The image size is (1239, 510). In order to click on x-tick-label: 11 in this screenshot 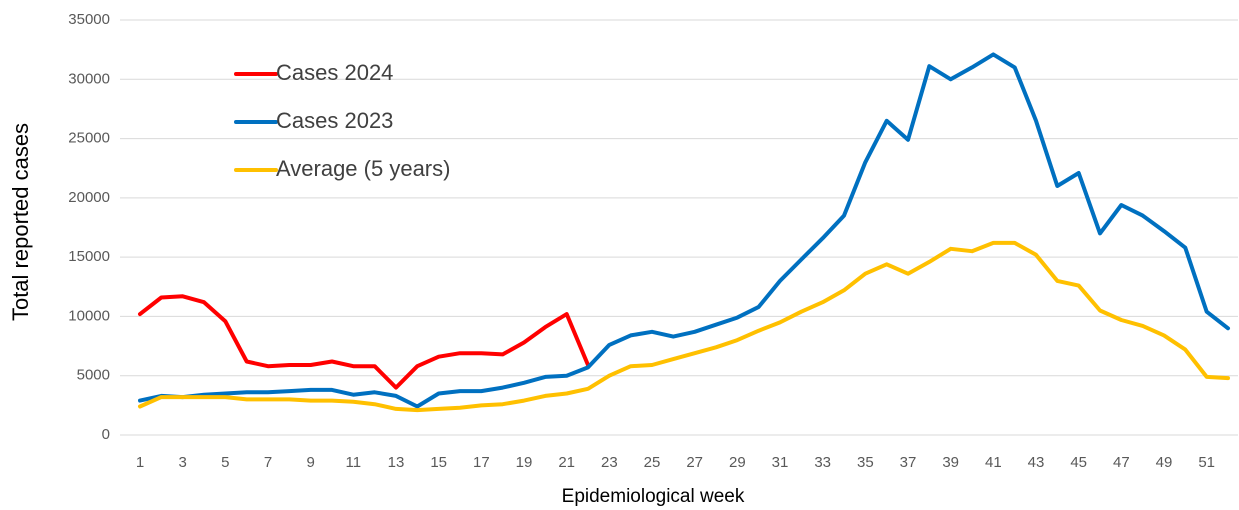, I will do `click(354, 462)`.